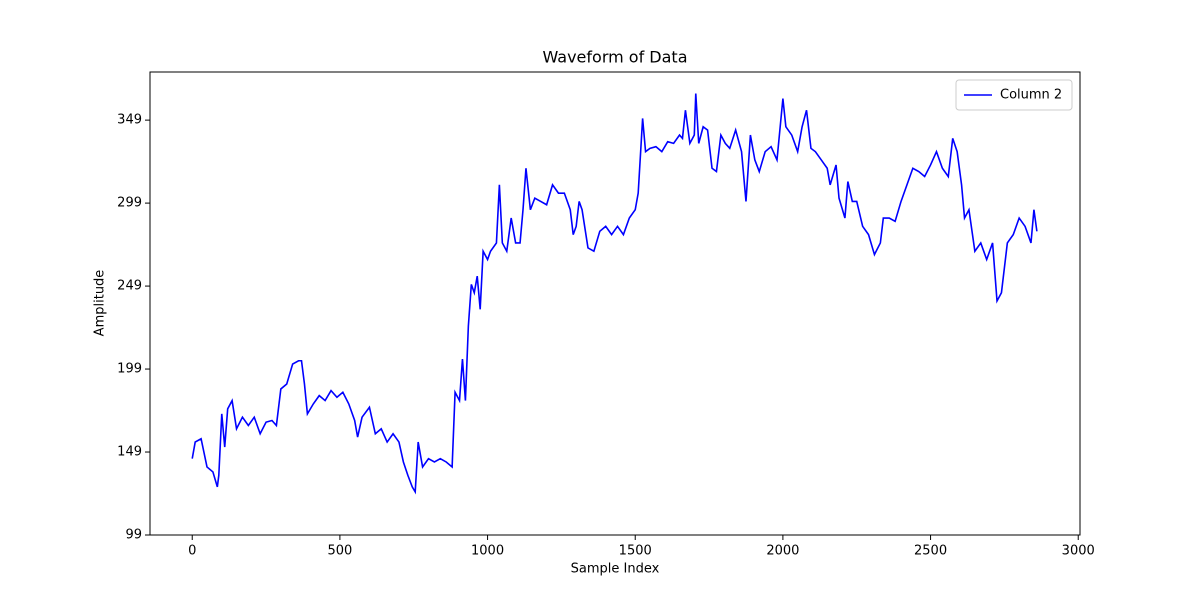 The height and width of the screenshot is (600, 1200). Describe the element at coordinates (133, 535) in the screenshot. I see `y-tick-label: 99` at that location.